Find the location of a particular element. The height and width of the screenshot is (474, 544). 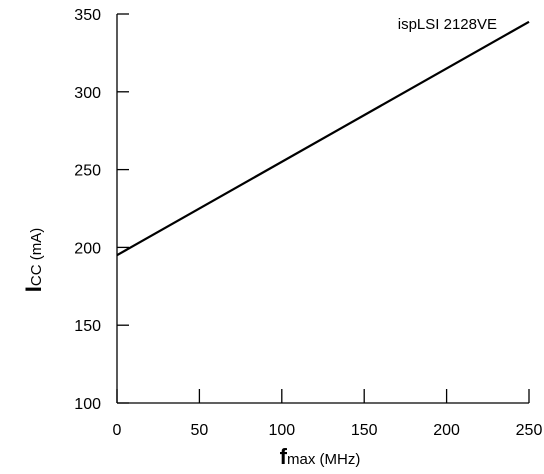

x-tick-label: 50 is located at coordinates (200, 430).